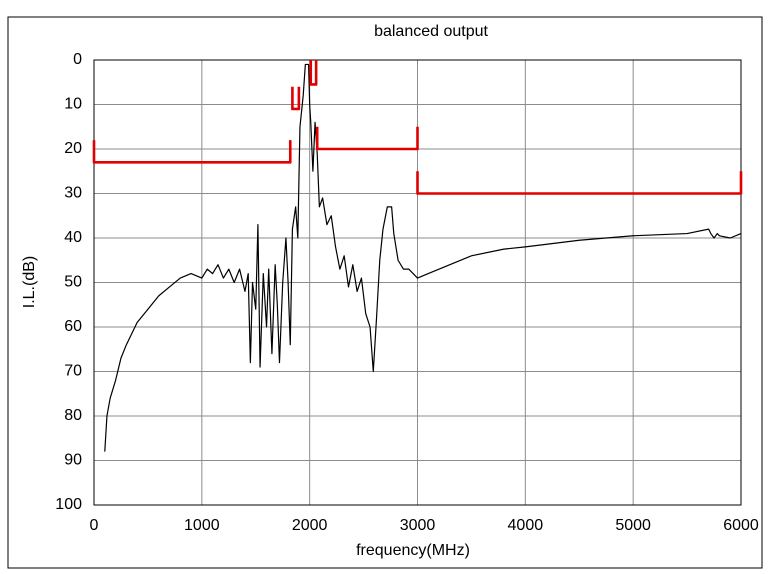 Image resolution: width=771 pixels, height=574 pixels. I want to click on y-tick-label: 100, so click(68, 504).